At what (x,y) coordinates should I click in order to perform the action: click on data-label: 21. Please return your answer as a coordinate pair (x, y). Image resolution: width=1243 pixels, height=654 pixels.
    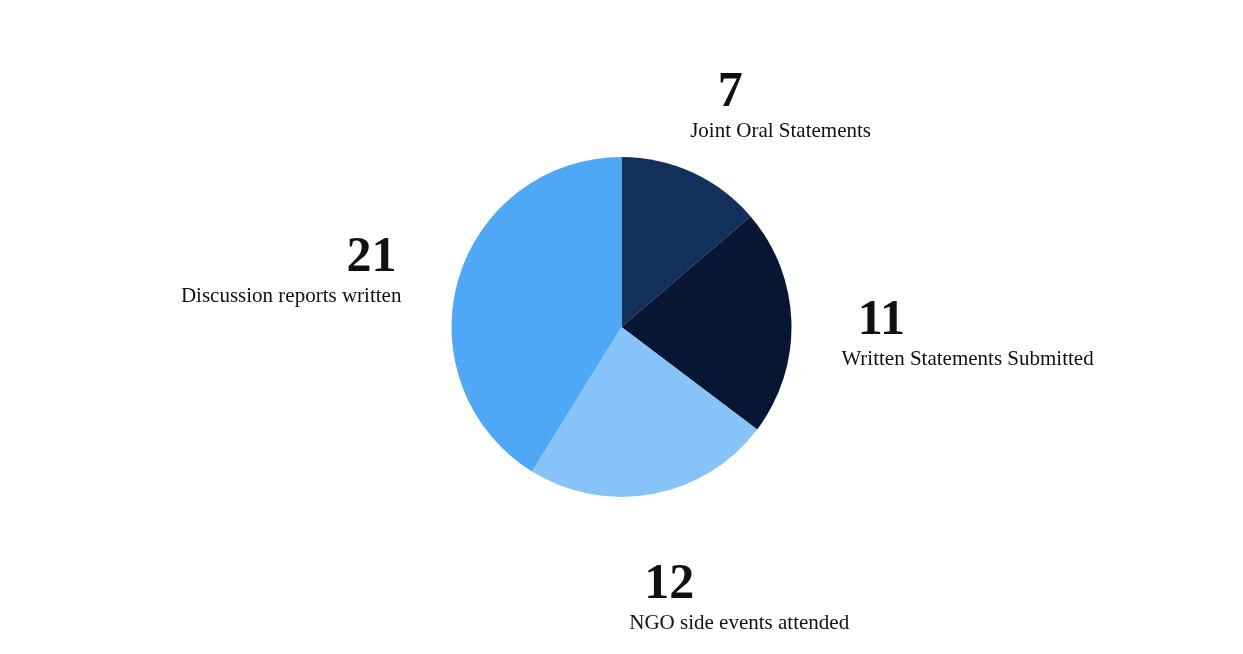
    Looking at the image, I should click on (371, 253).